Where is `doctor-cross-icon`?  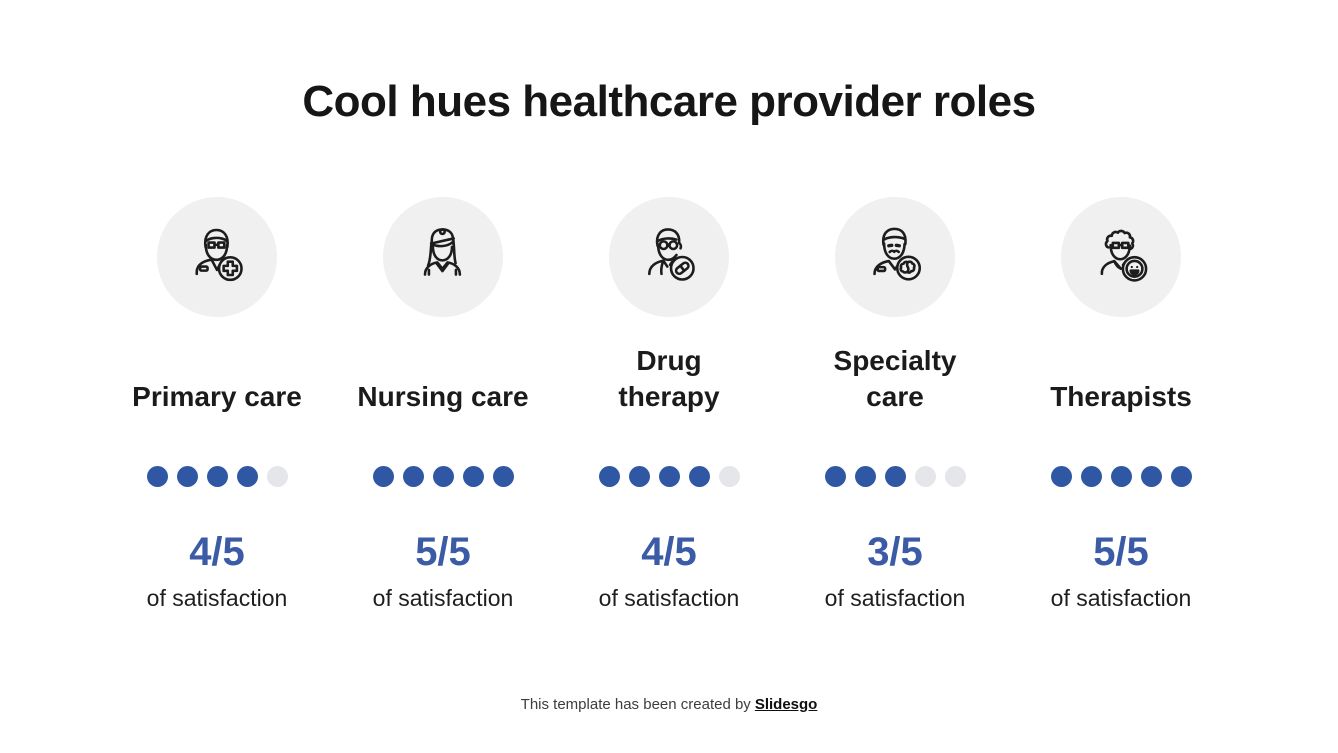
doctor-cross-icon is located at coordinates (217, 257).